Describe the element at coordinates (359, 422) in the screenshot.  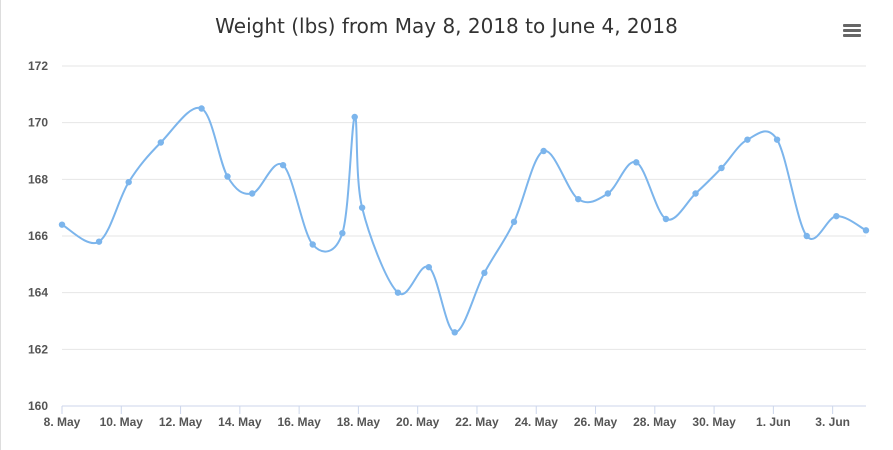
I see `x-tick-label: 18. May` at that location.